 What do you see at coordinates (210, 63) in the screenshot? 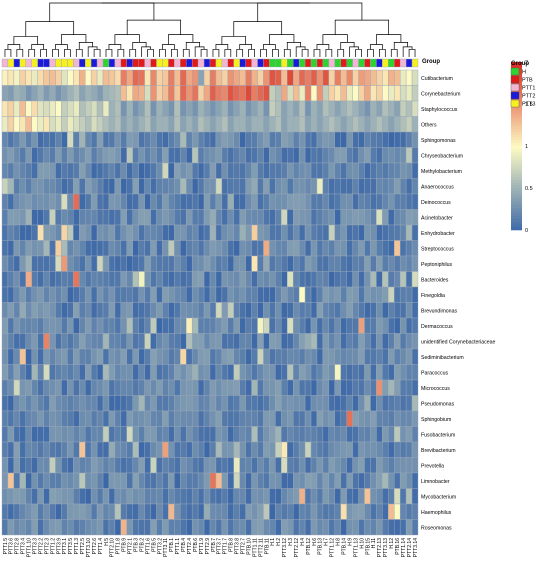
I see `group-annotation-bar` at bounding box center [210, 63].